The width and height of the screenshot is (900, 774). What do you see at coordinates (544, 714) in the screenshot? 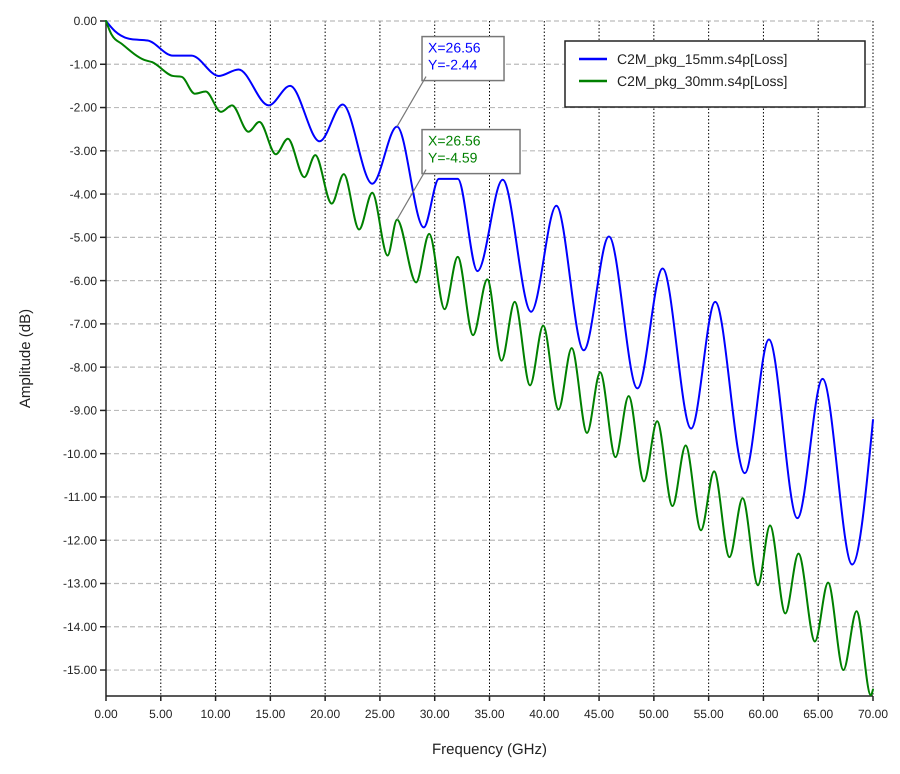
I see `x-tick-label: 40.00` at bounding box center [544, 714].